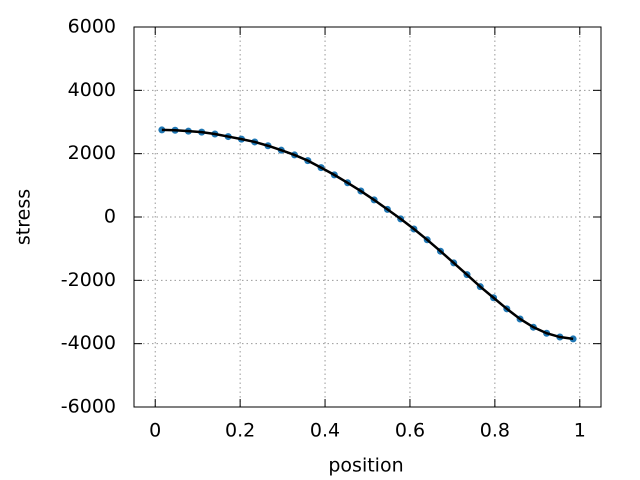  I want to click on y-tick-label: -2000, so click(88, 280).